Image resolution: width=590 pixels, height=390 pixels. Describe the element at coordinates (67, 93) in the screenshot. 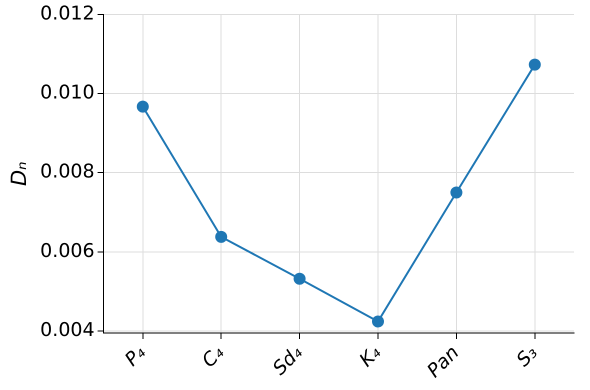

I see `y-tick-label: 0.010` at that location.